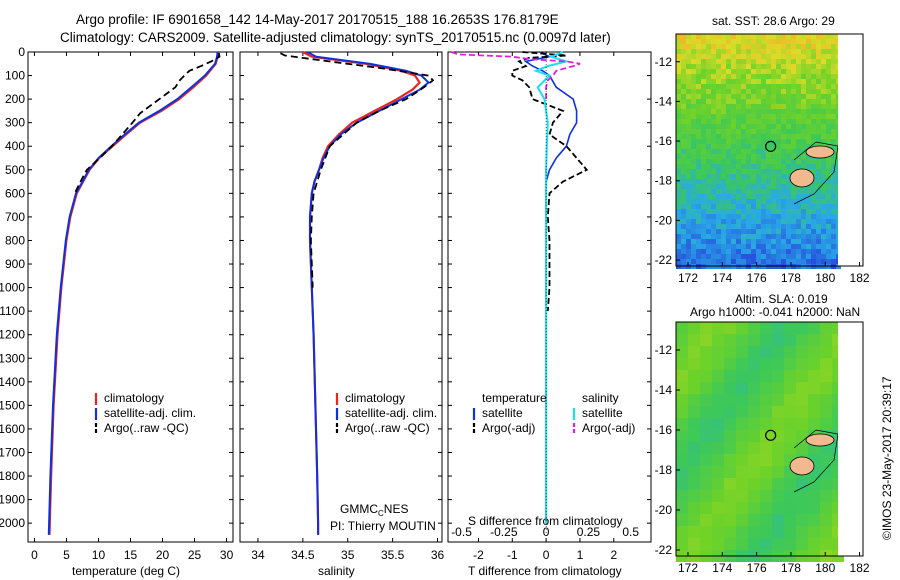 Image resolution: width=900 pixels, height=580 pixels. Describe the element at coordinates (362, 293) in the screenshot. I see `series-climatology` at that location.